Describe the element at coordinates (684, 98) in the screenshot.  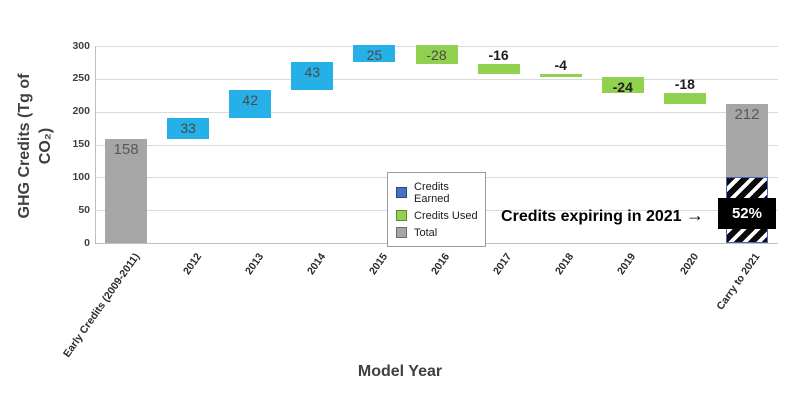
I see `bar-2020` at that location.